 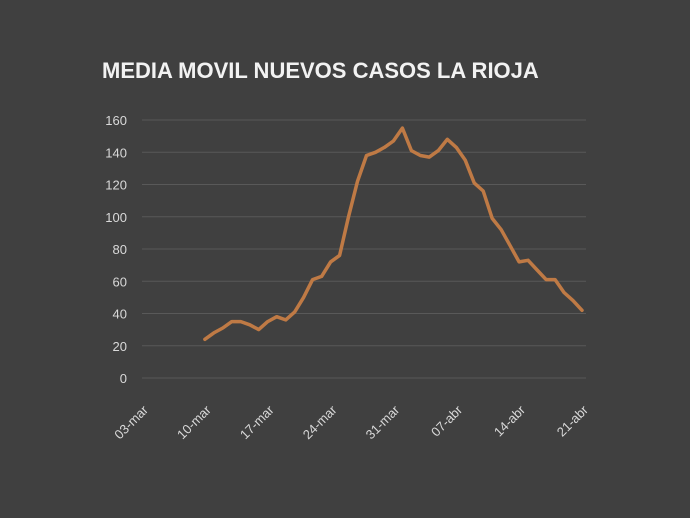 I want to click on y-tick-label: 120, so click(x=116, y=185).